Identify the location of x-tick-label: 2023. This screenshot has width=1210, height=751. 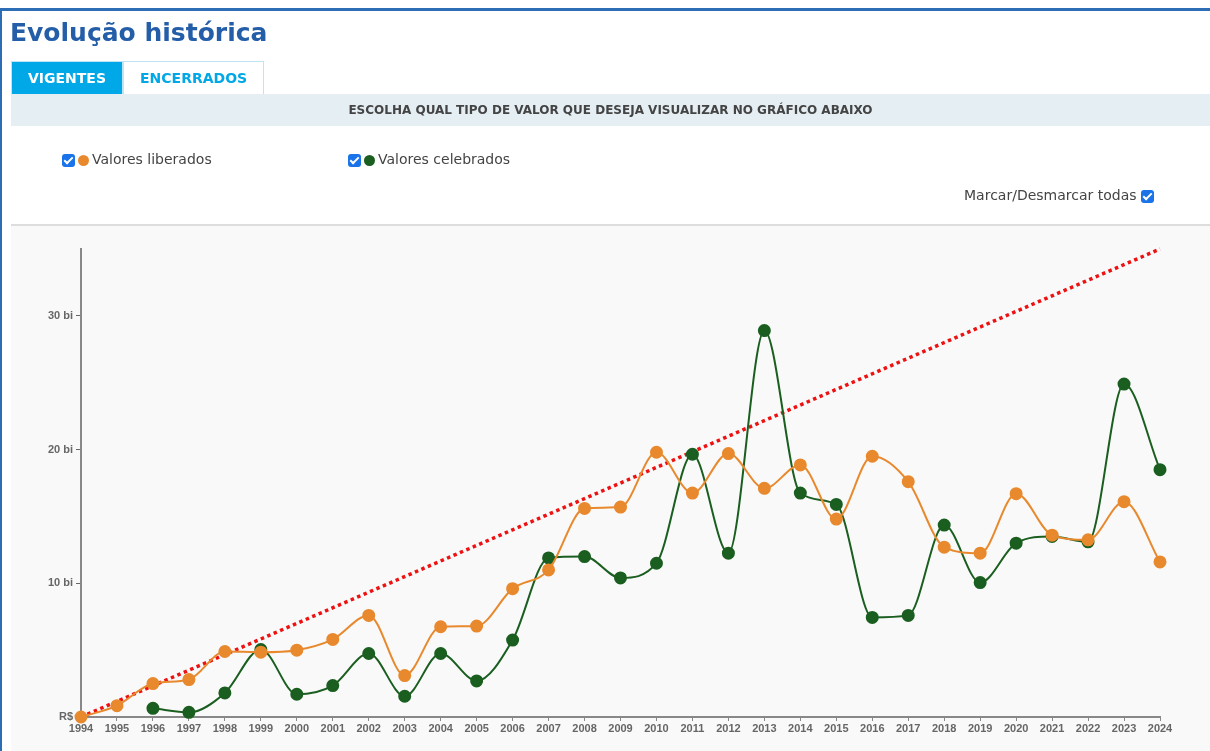
(1124, 727).